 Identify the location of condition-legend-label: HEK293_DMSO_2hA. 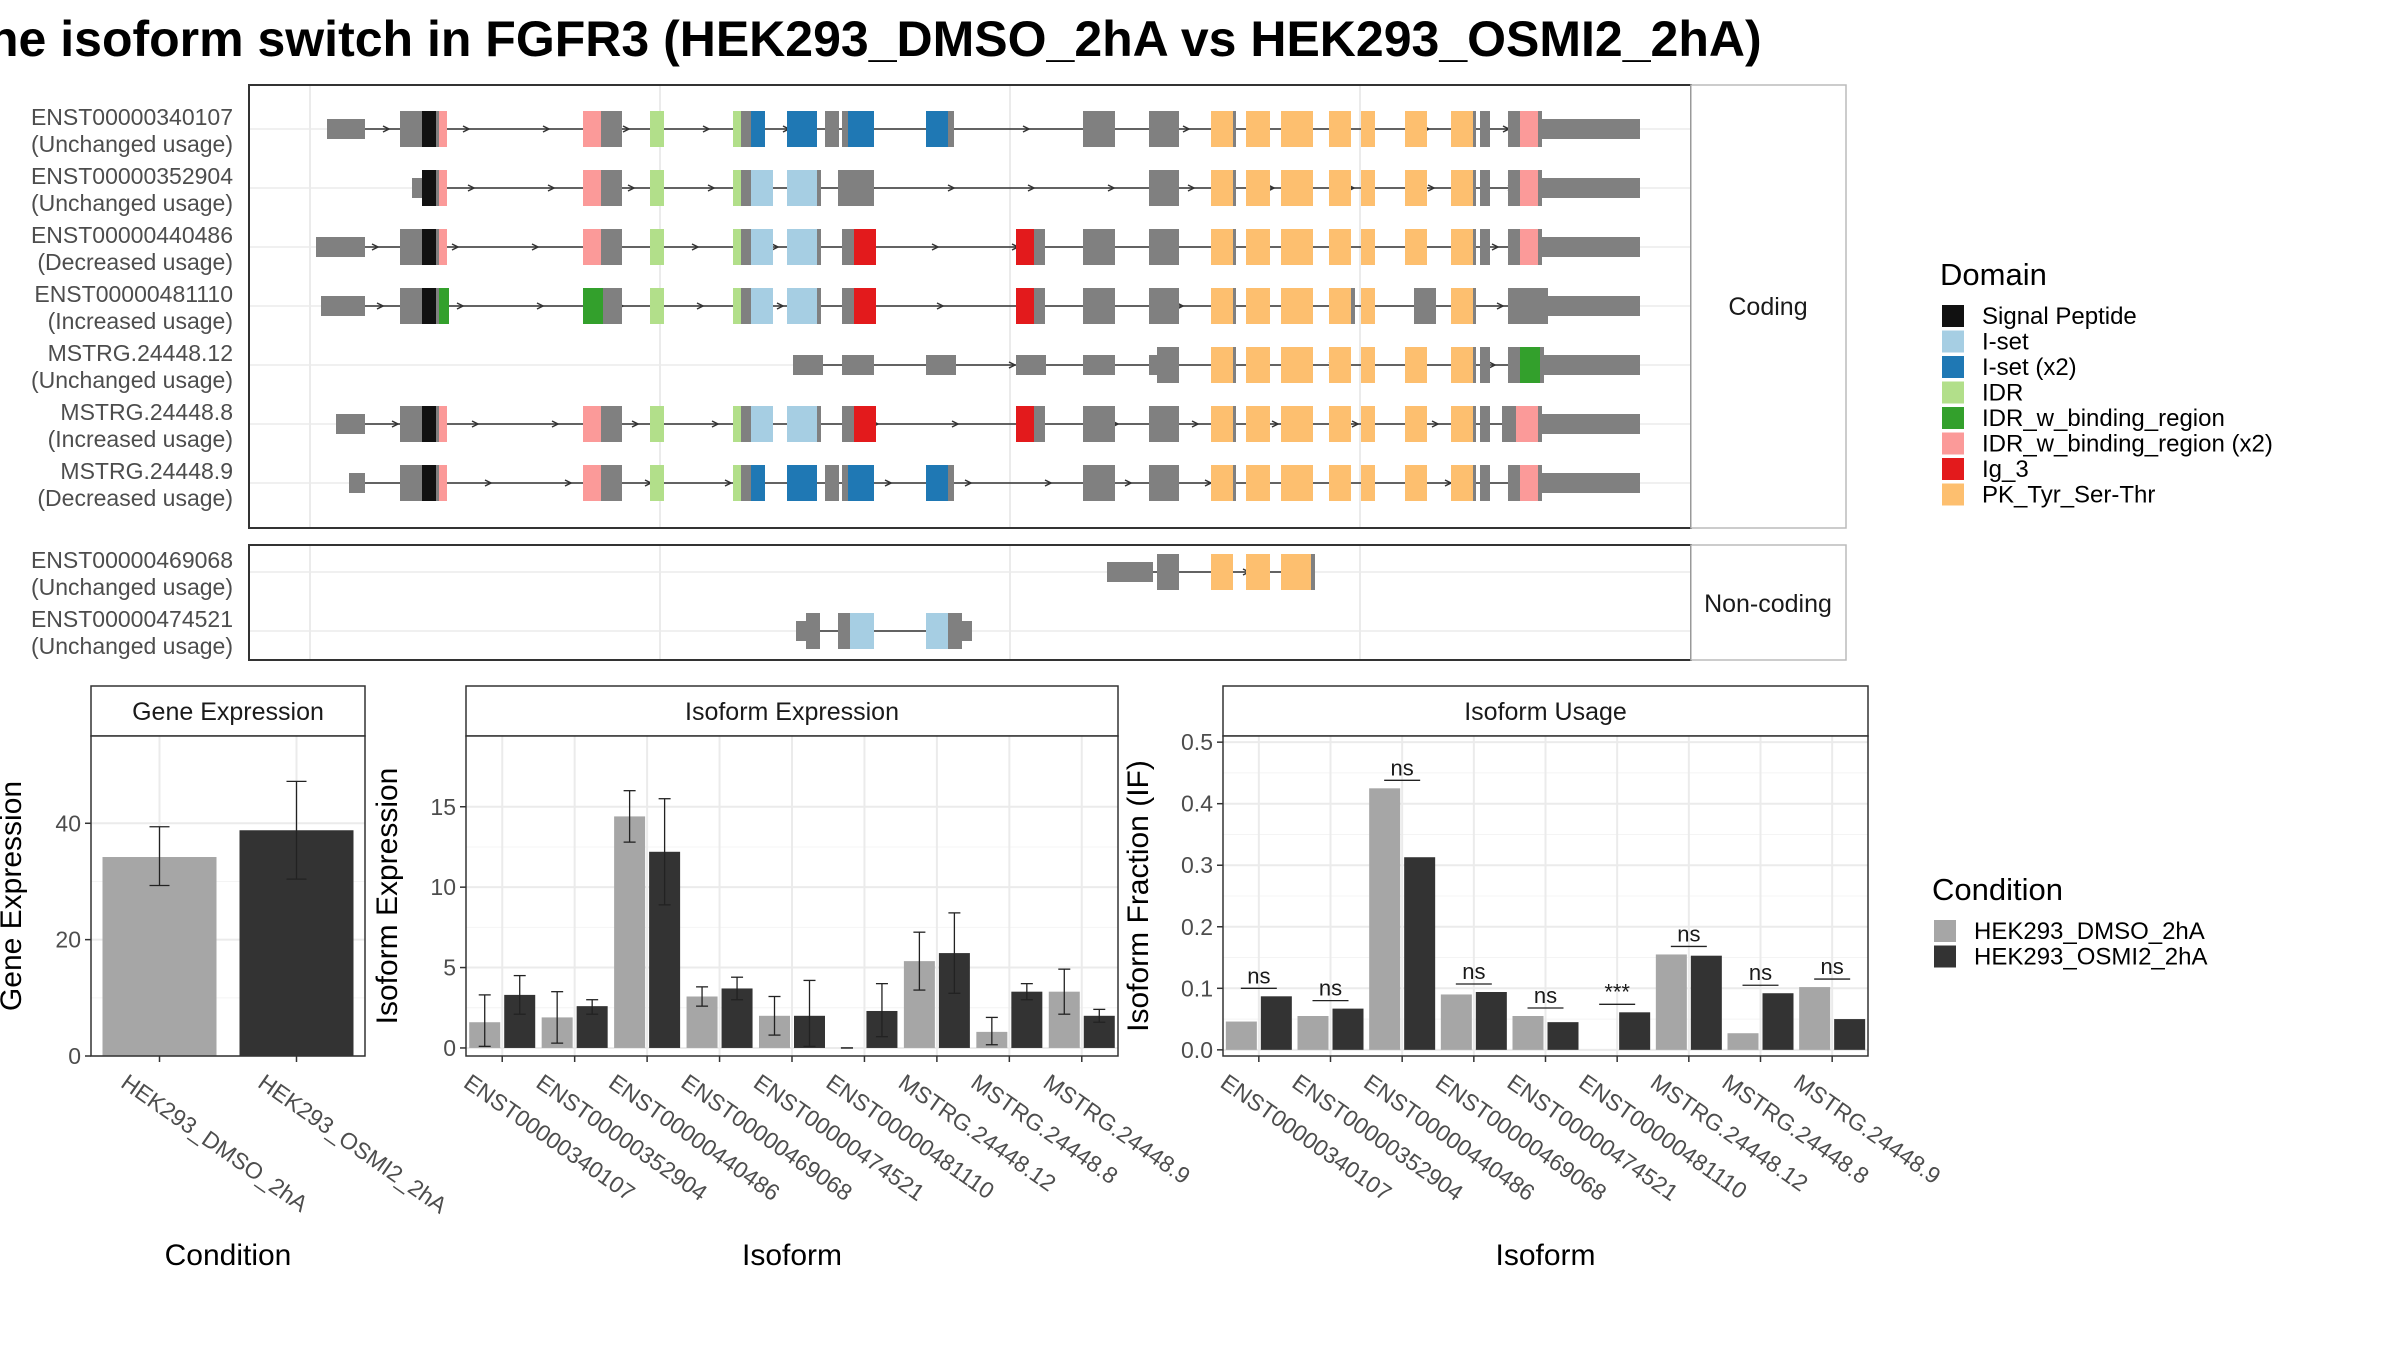
(2089, 931).